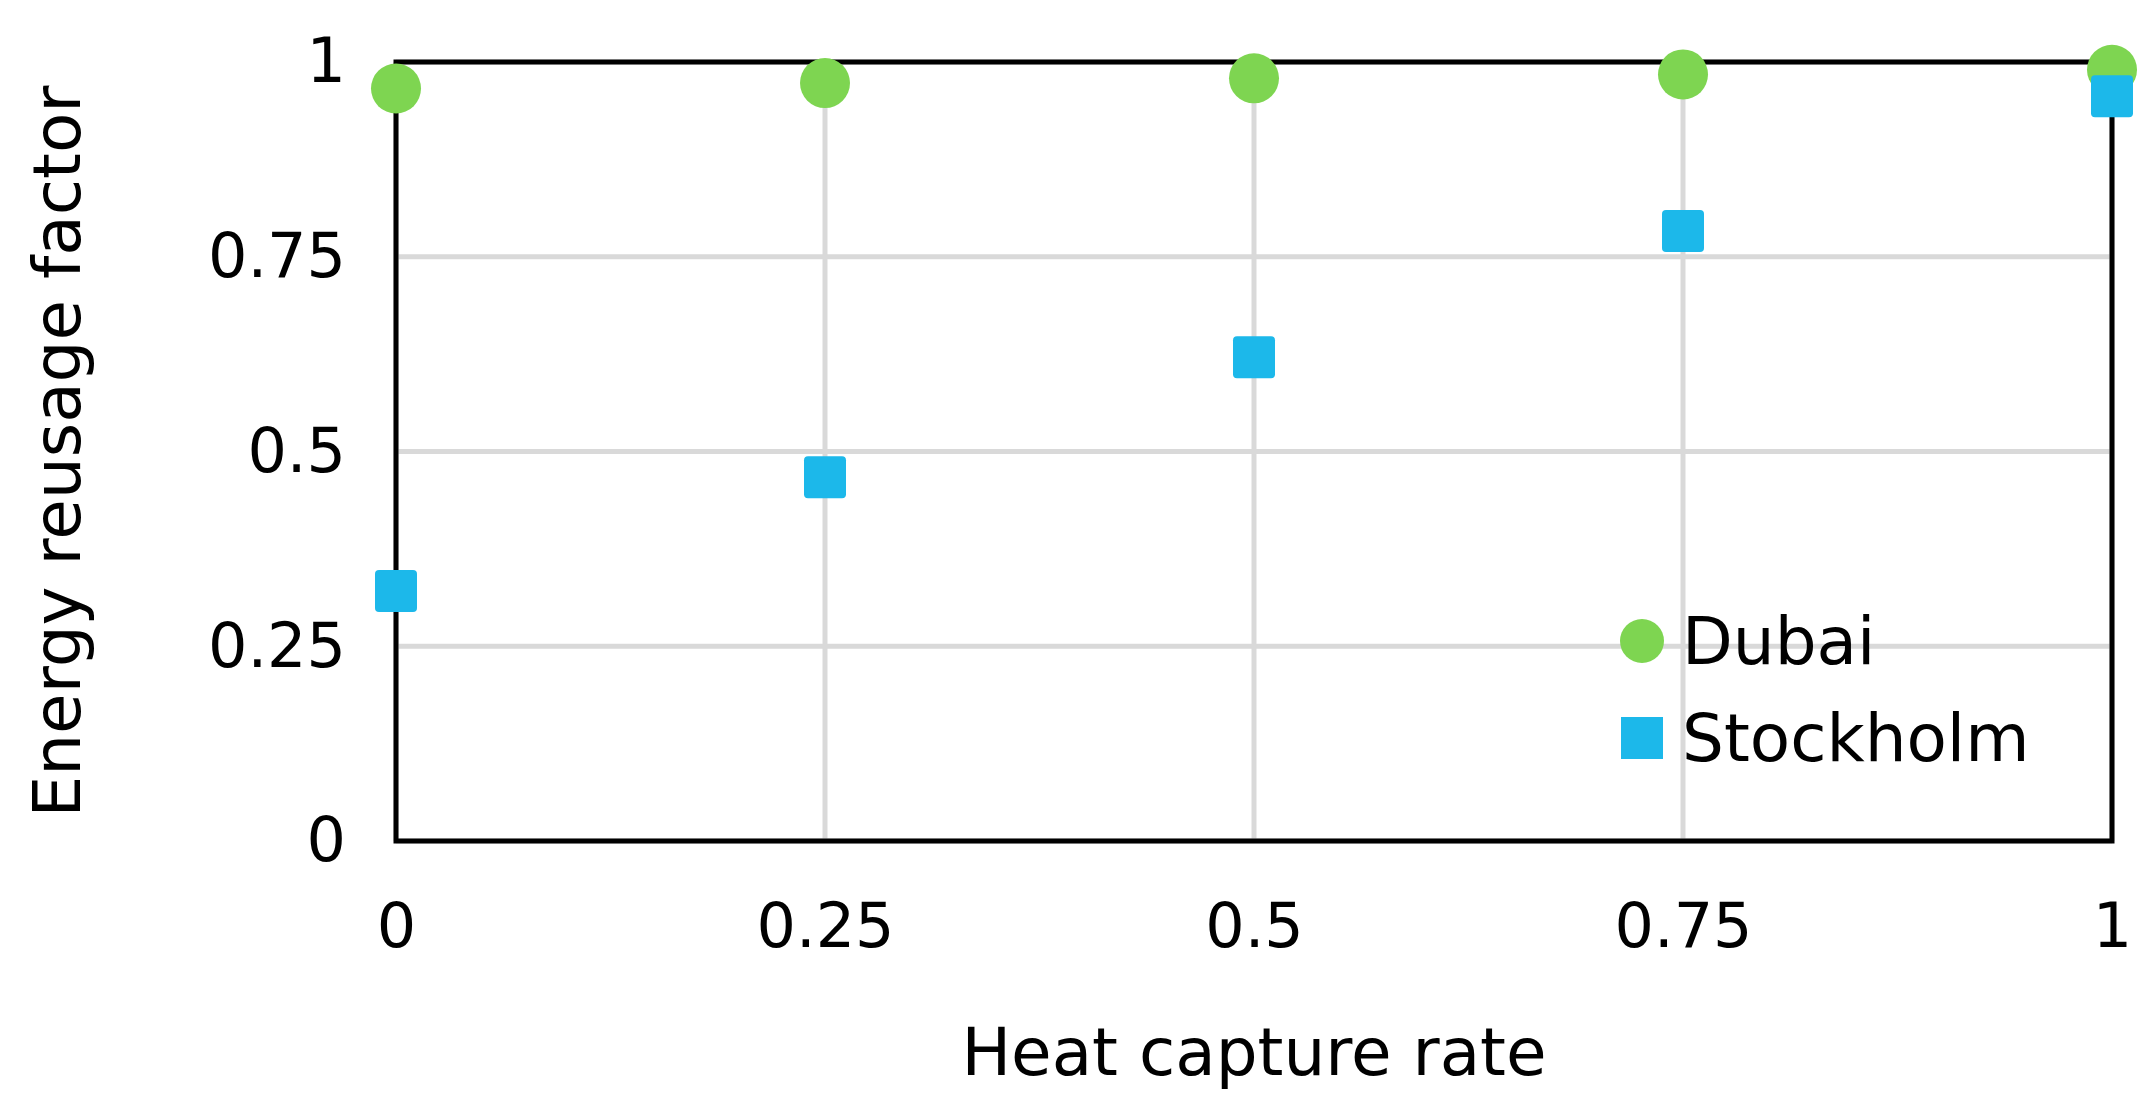 The height and width of the screenshot is (1106, 2154). Describe the element at coordinates (1254, 1052) in the screenshot. I see `x-axis-title: Heat capture rate` at that location.